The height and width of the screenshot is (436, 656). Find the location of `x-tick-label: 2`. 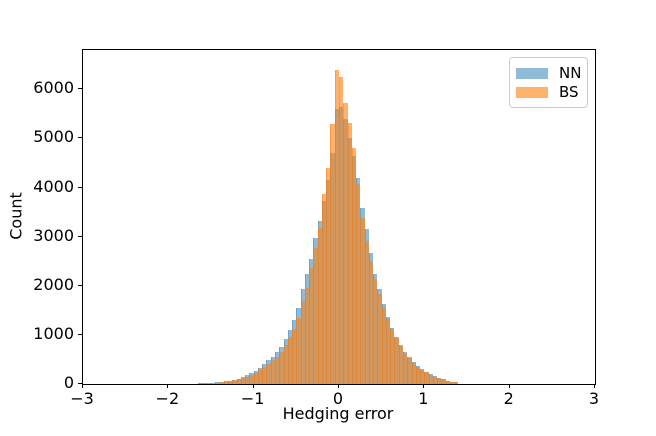

x-tick-label: 2 is located at coordinates (508, 398).